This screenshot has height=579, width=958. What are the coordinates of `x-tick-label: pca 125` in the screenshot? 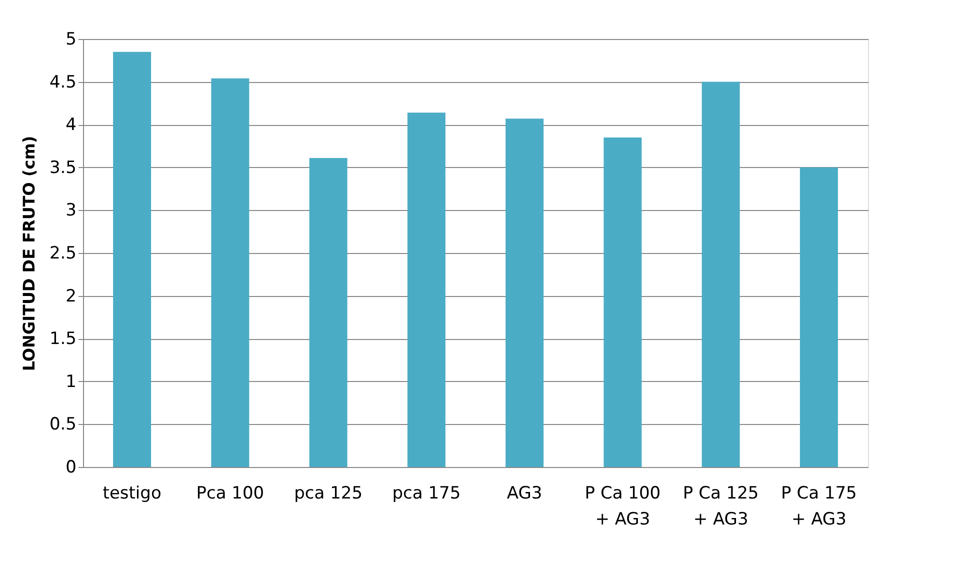 It's located at (328, 494).